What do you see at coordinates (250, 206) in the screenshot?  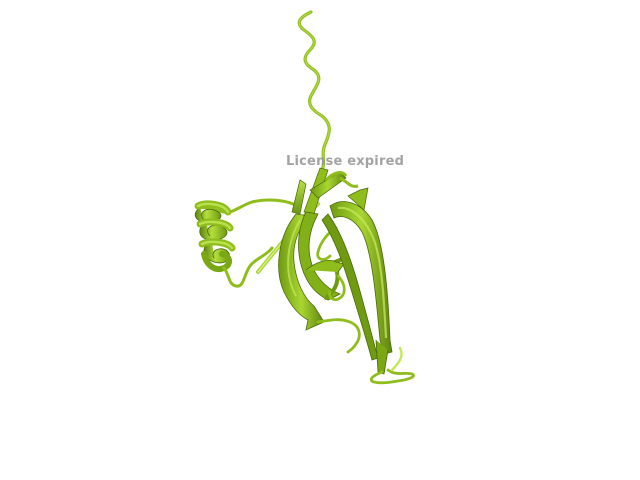 I see `helix-loop-coil` at bounding box center [250, 206].